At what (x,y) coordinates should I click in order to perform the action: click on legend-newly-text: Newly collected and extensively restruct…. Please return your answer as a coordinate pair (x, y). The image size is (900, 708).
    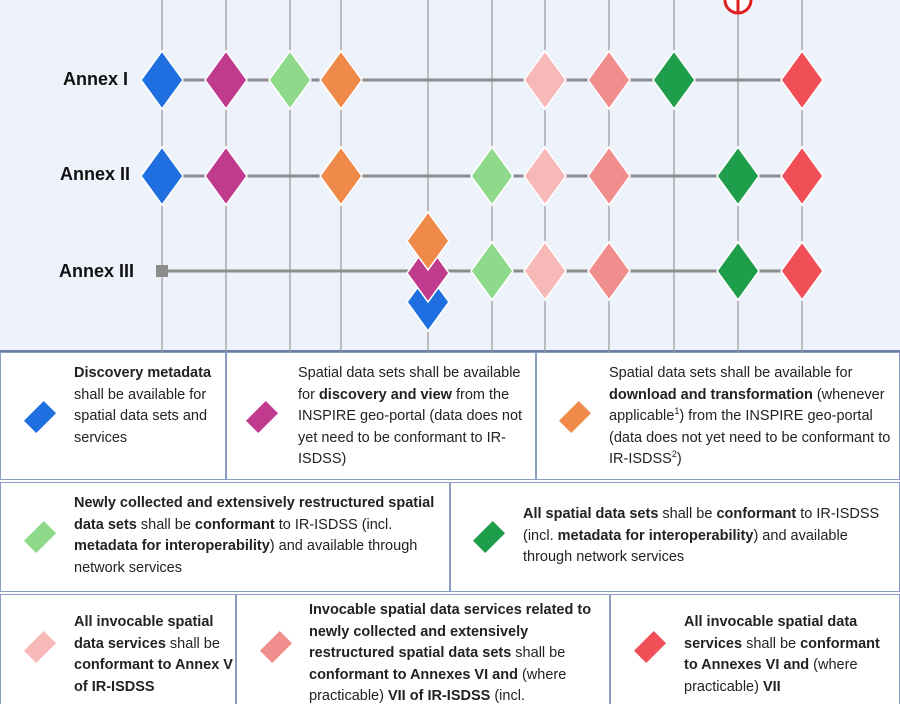
    Looking at the image, I should click on (254, 535).